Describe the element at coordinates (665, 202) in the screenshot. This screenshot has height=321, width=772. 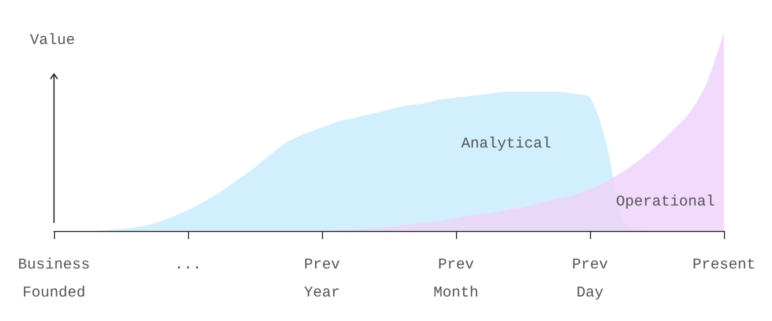
I see `series-label: Operational` at that location.